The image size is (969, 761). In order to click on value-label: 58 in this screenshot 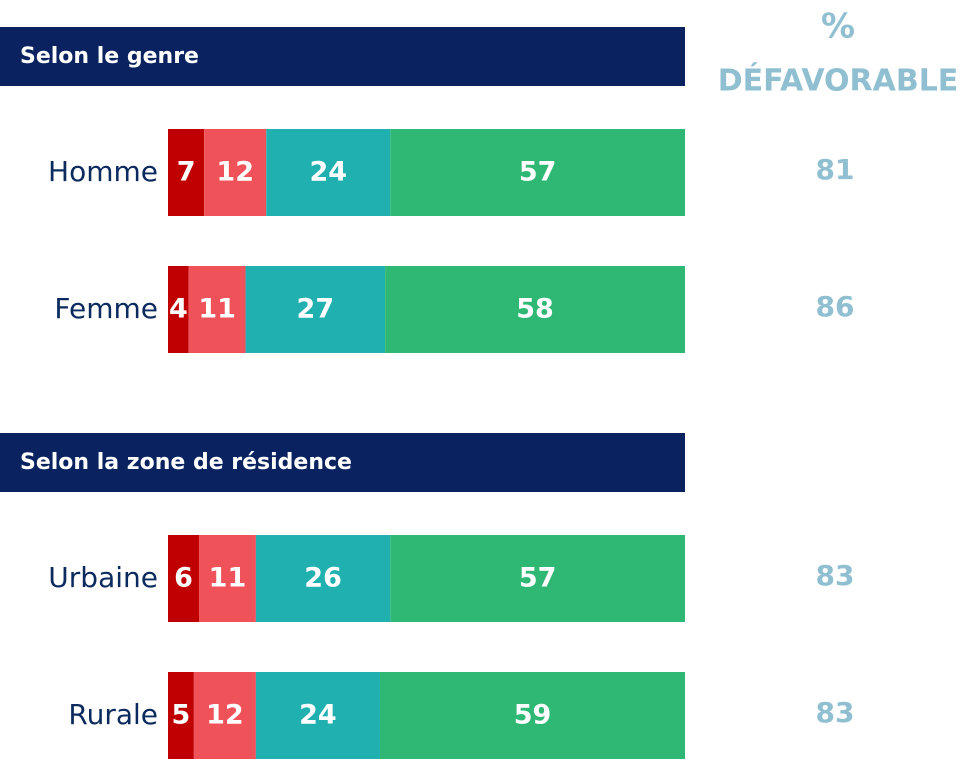, I will do `click(535, 309)`.